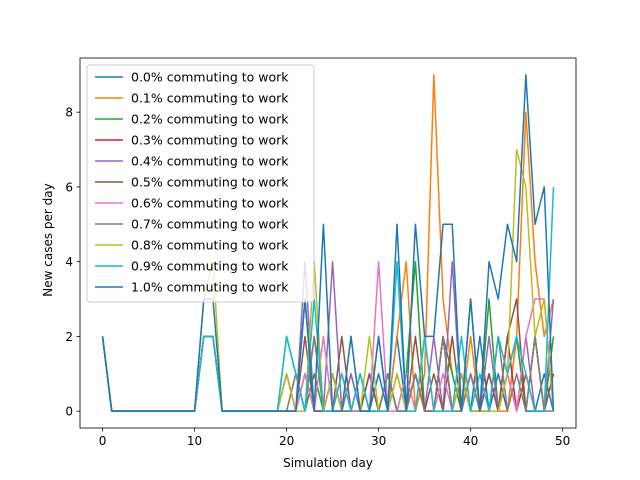 This screenshot has width=640, height=480. Describe the element at coordinates (69, 113) in the screenshot. I see `y-tick-label: 8` at that location.